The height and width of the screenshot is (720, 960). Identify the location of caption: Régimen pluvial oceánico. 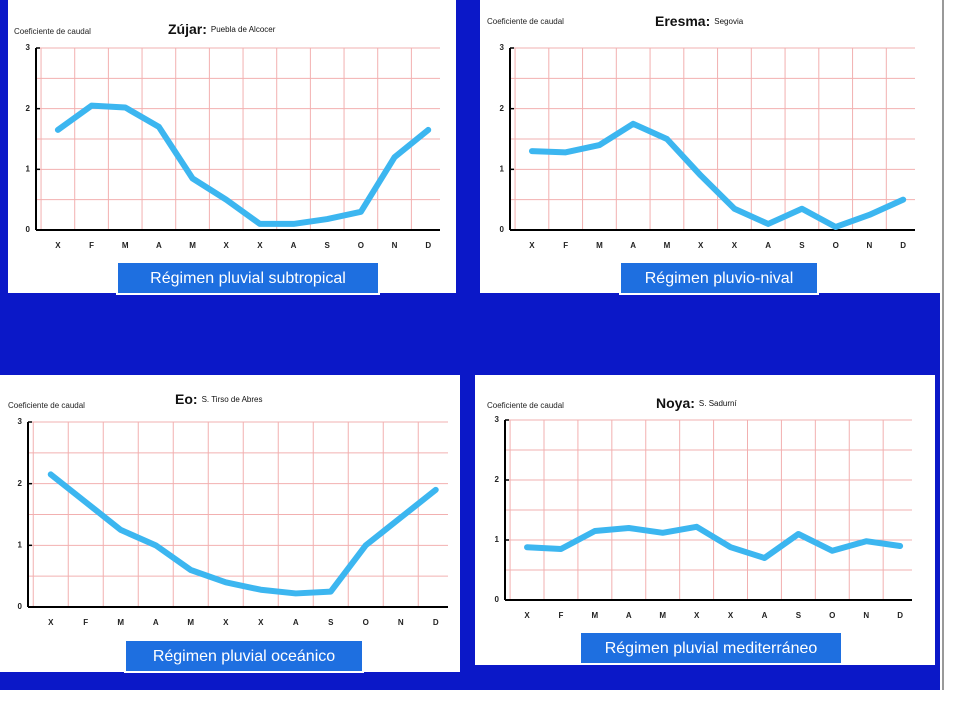
(244, 656).